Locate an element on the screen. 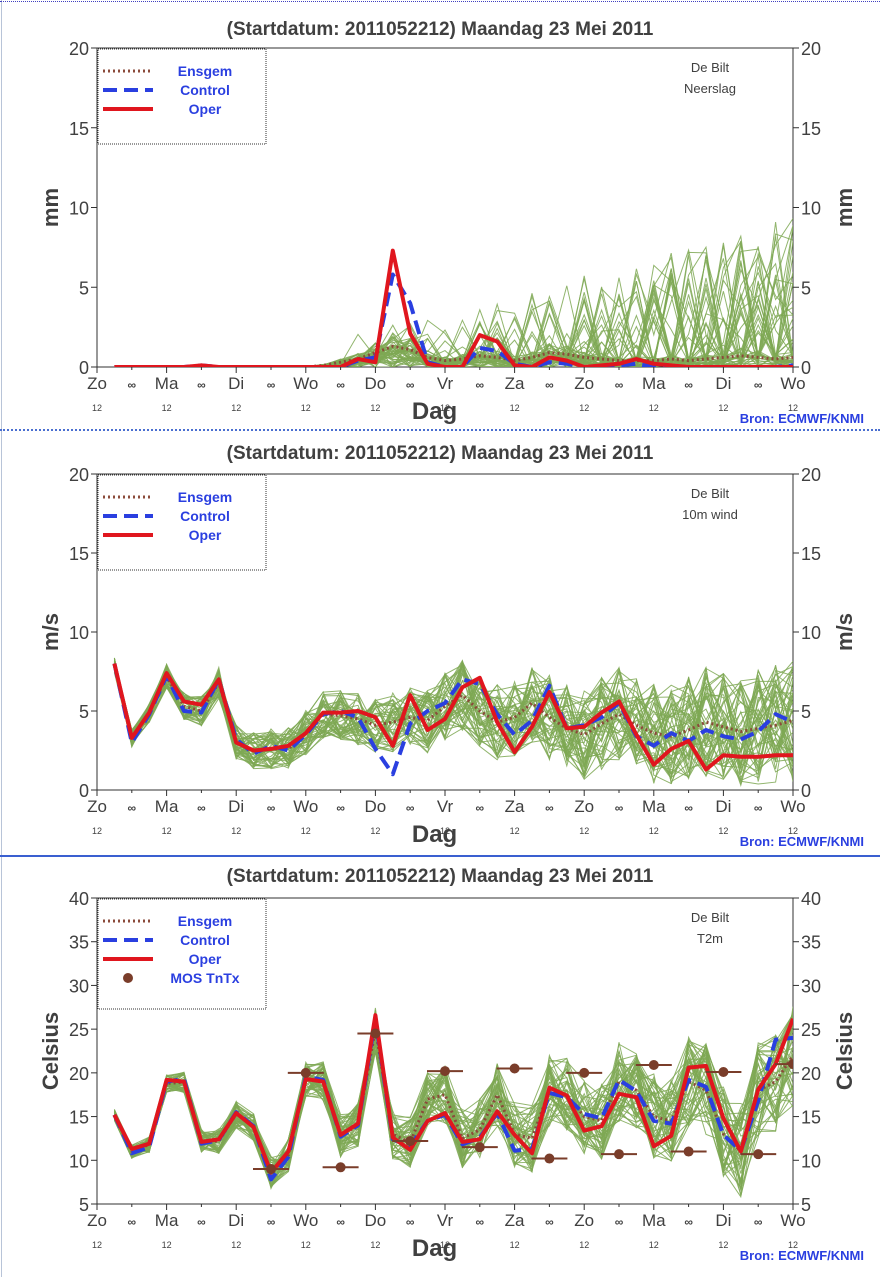 This screenshot has width=880, height=1277. y-axis-label-right: m/s is located at coordinates (844, 632).